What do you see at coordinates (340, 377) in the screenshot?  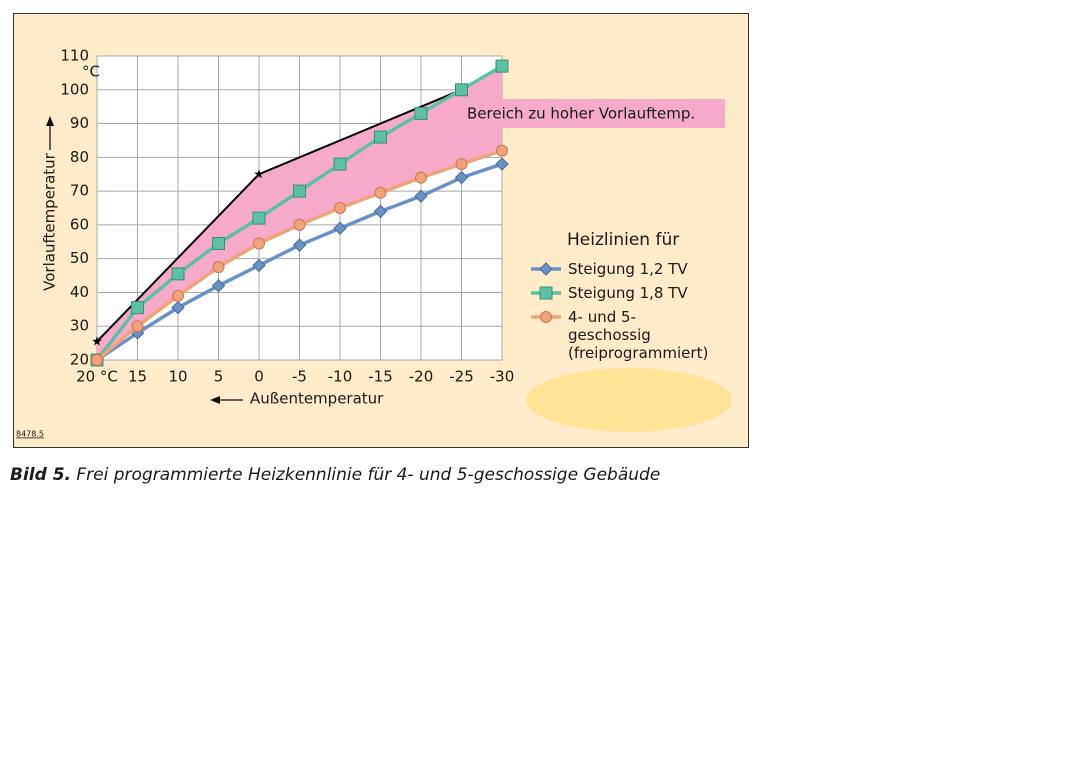 I see `x-tick-label: -10` at bounding box center [340, 377].